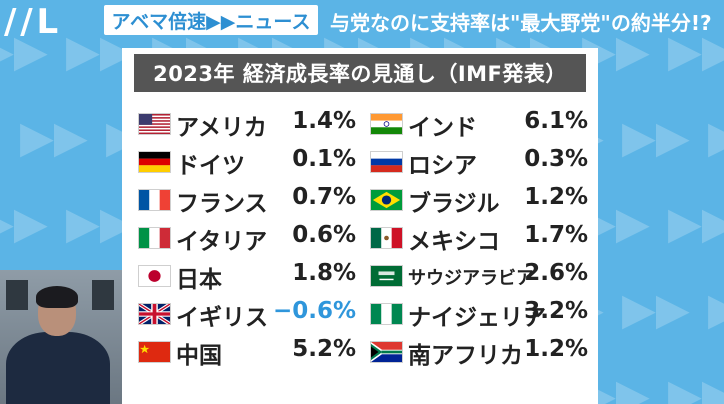 This screenshot has width=724, height=404. What do you see at coordinates (324, 159) in the screenshot?
I see `growth-value: 0.1%` at bounding box center [324, 159].